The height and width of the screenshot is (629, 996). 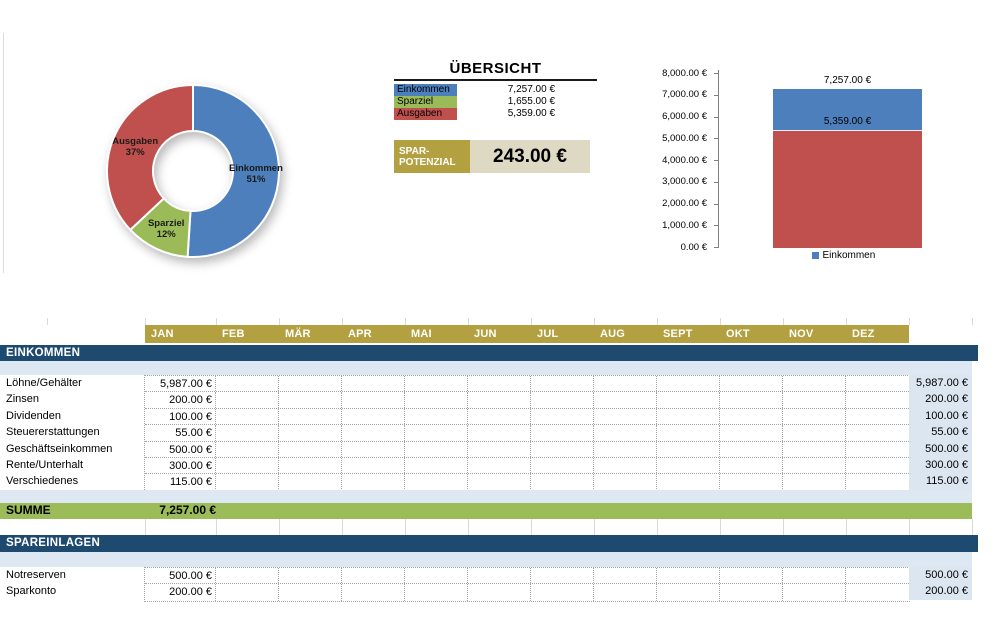 I want to click on row-label: Verschiedenes, so click(x=42, y=481).